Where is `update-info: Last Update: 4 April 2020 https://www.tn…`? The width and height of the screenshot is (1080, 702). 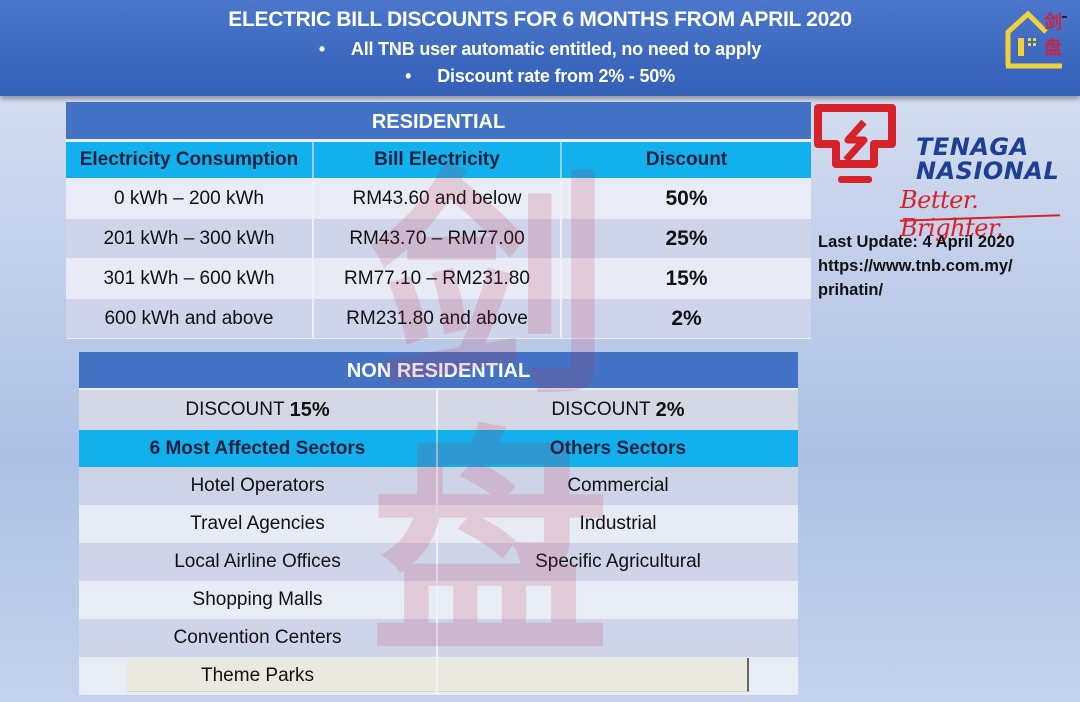
update-info: Last Update: 4 April 2020 https://www.tn… is located at coordinates (916, 266).